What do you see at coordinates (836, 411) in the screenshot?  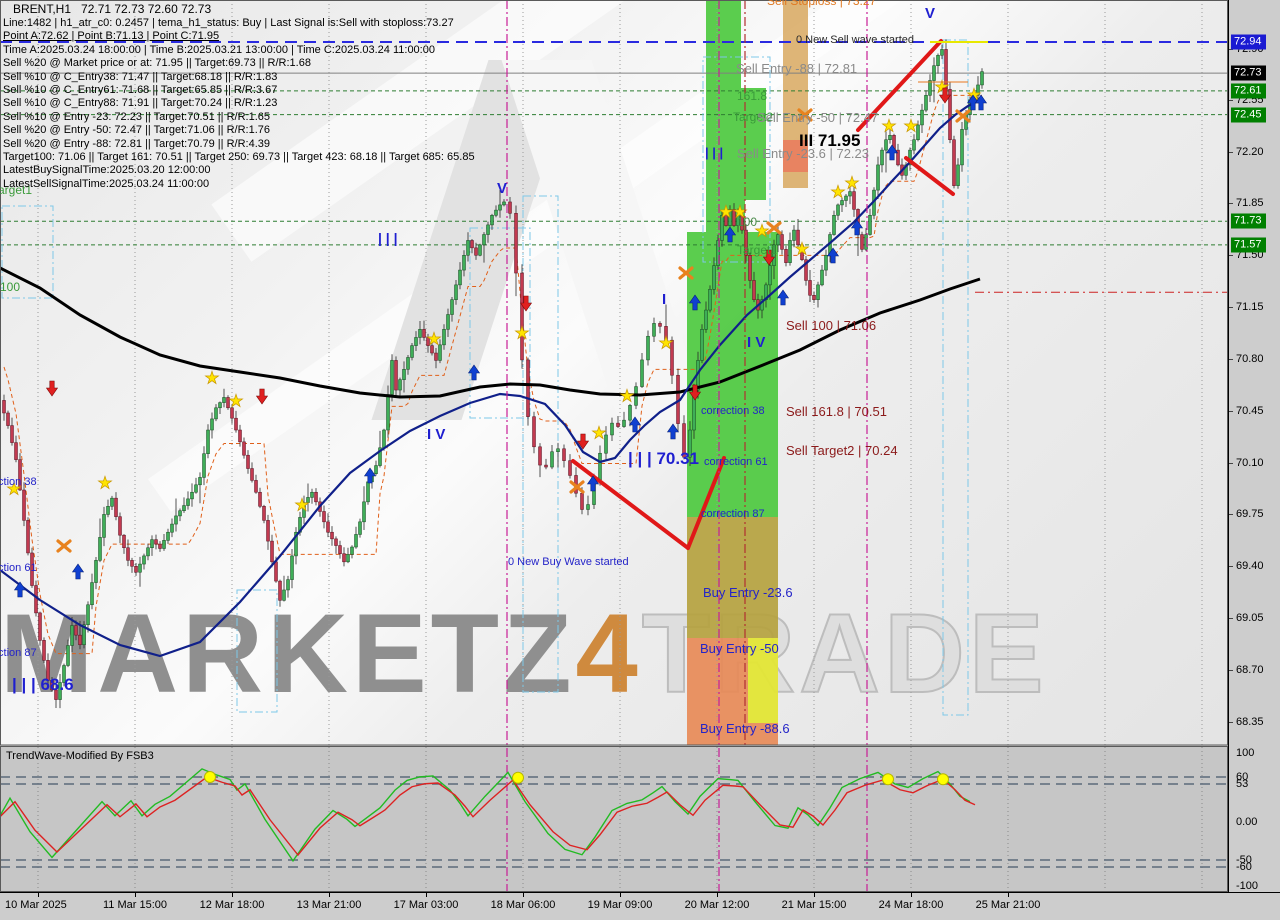 I see `sell-161-label: Sell 161.8 | 70.51` at bounding box center [836, 411].